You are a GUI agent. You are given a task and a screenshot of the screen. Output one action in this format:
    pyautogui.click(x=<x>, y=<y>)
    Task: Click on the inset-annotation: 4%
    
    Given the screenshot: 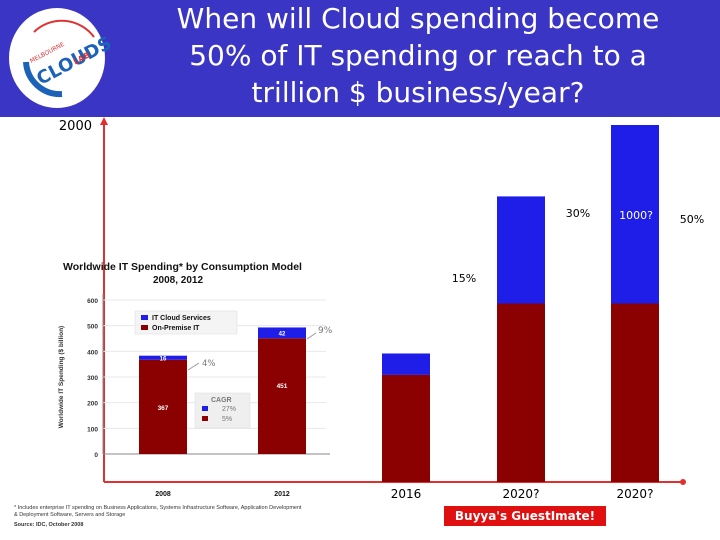 What is the action you would take?
    pyautogui.click(x=209, y=364)
    